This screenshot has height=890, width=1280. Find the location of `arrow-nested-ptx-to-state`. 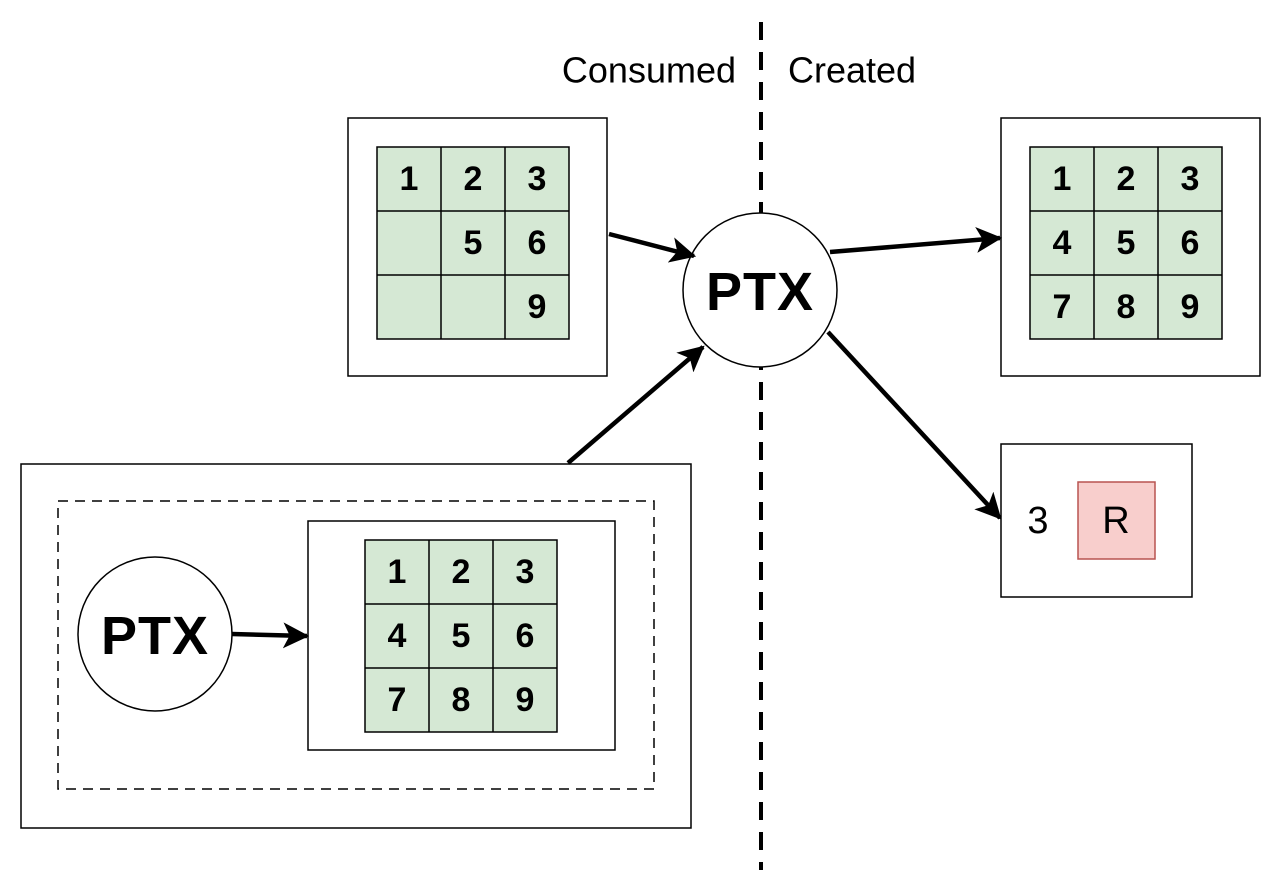

arrow-nested-ptx-to-state is located at coordinates (270, 635).